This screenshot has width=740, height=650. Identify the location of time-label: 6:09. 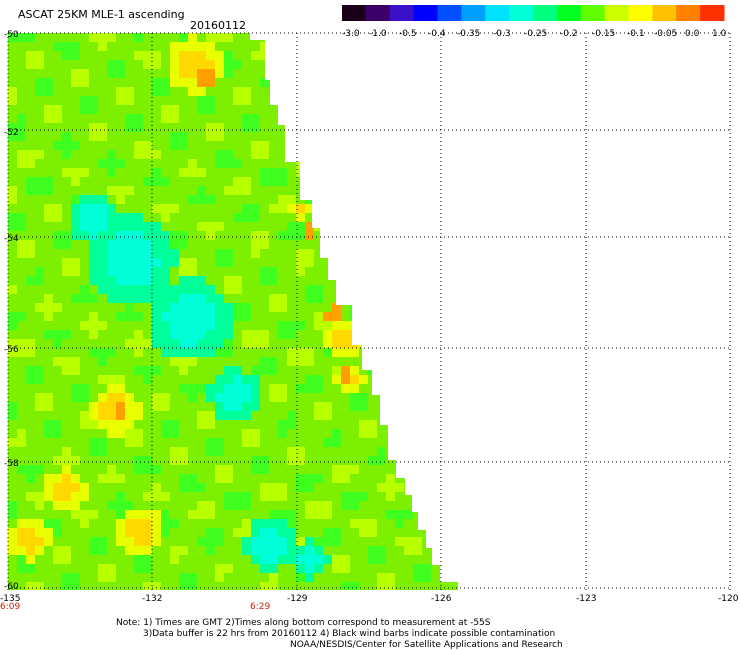
(10, 607).